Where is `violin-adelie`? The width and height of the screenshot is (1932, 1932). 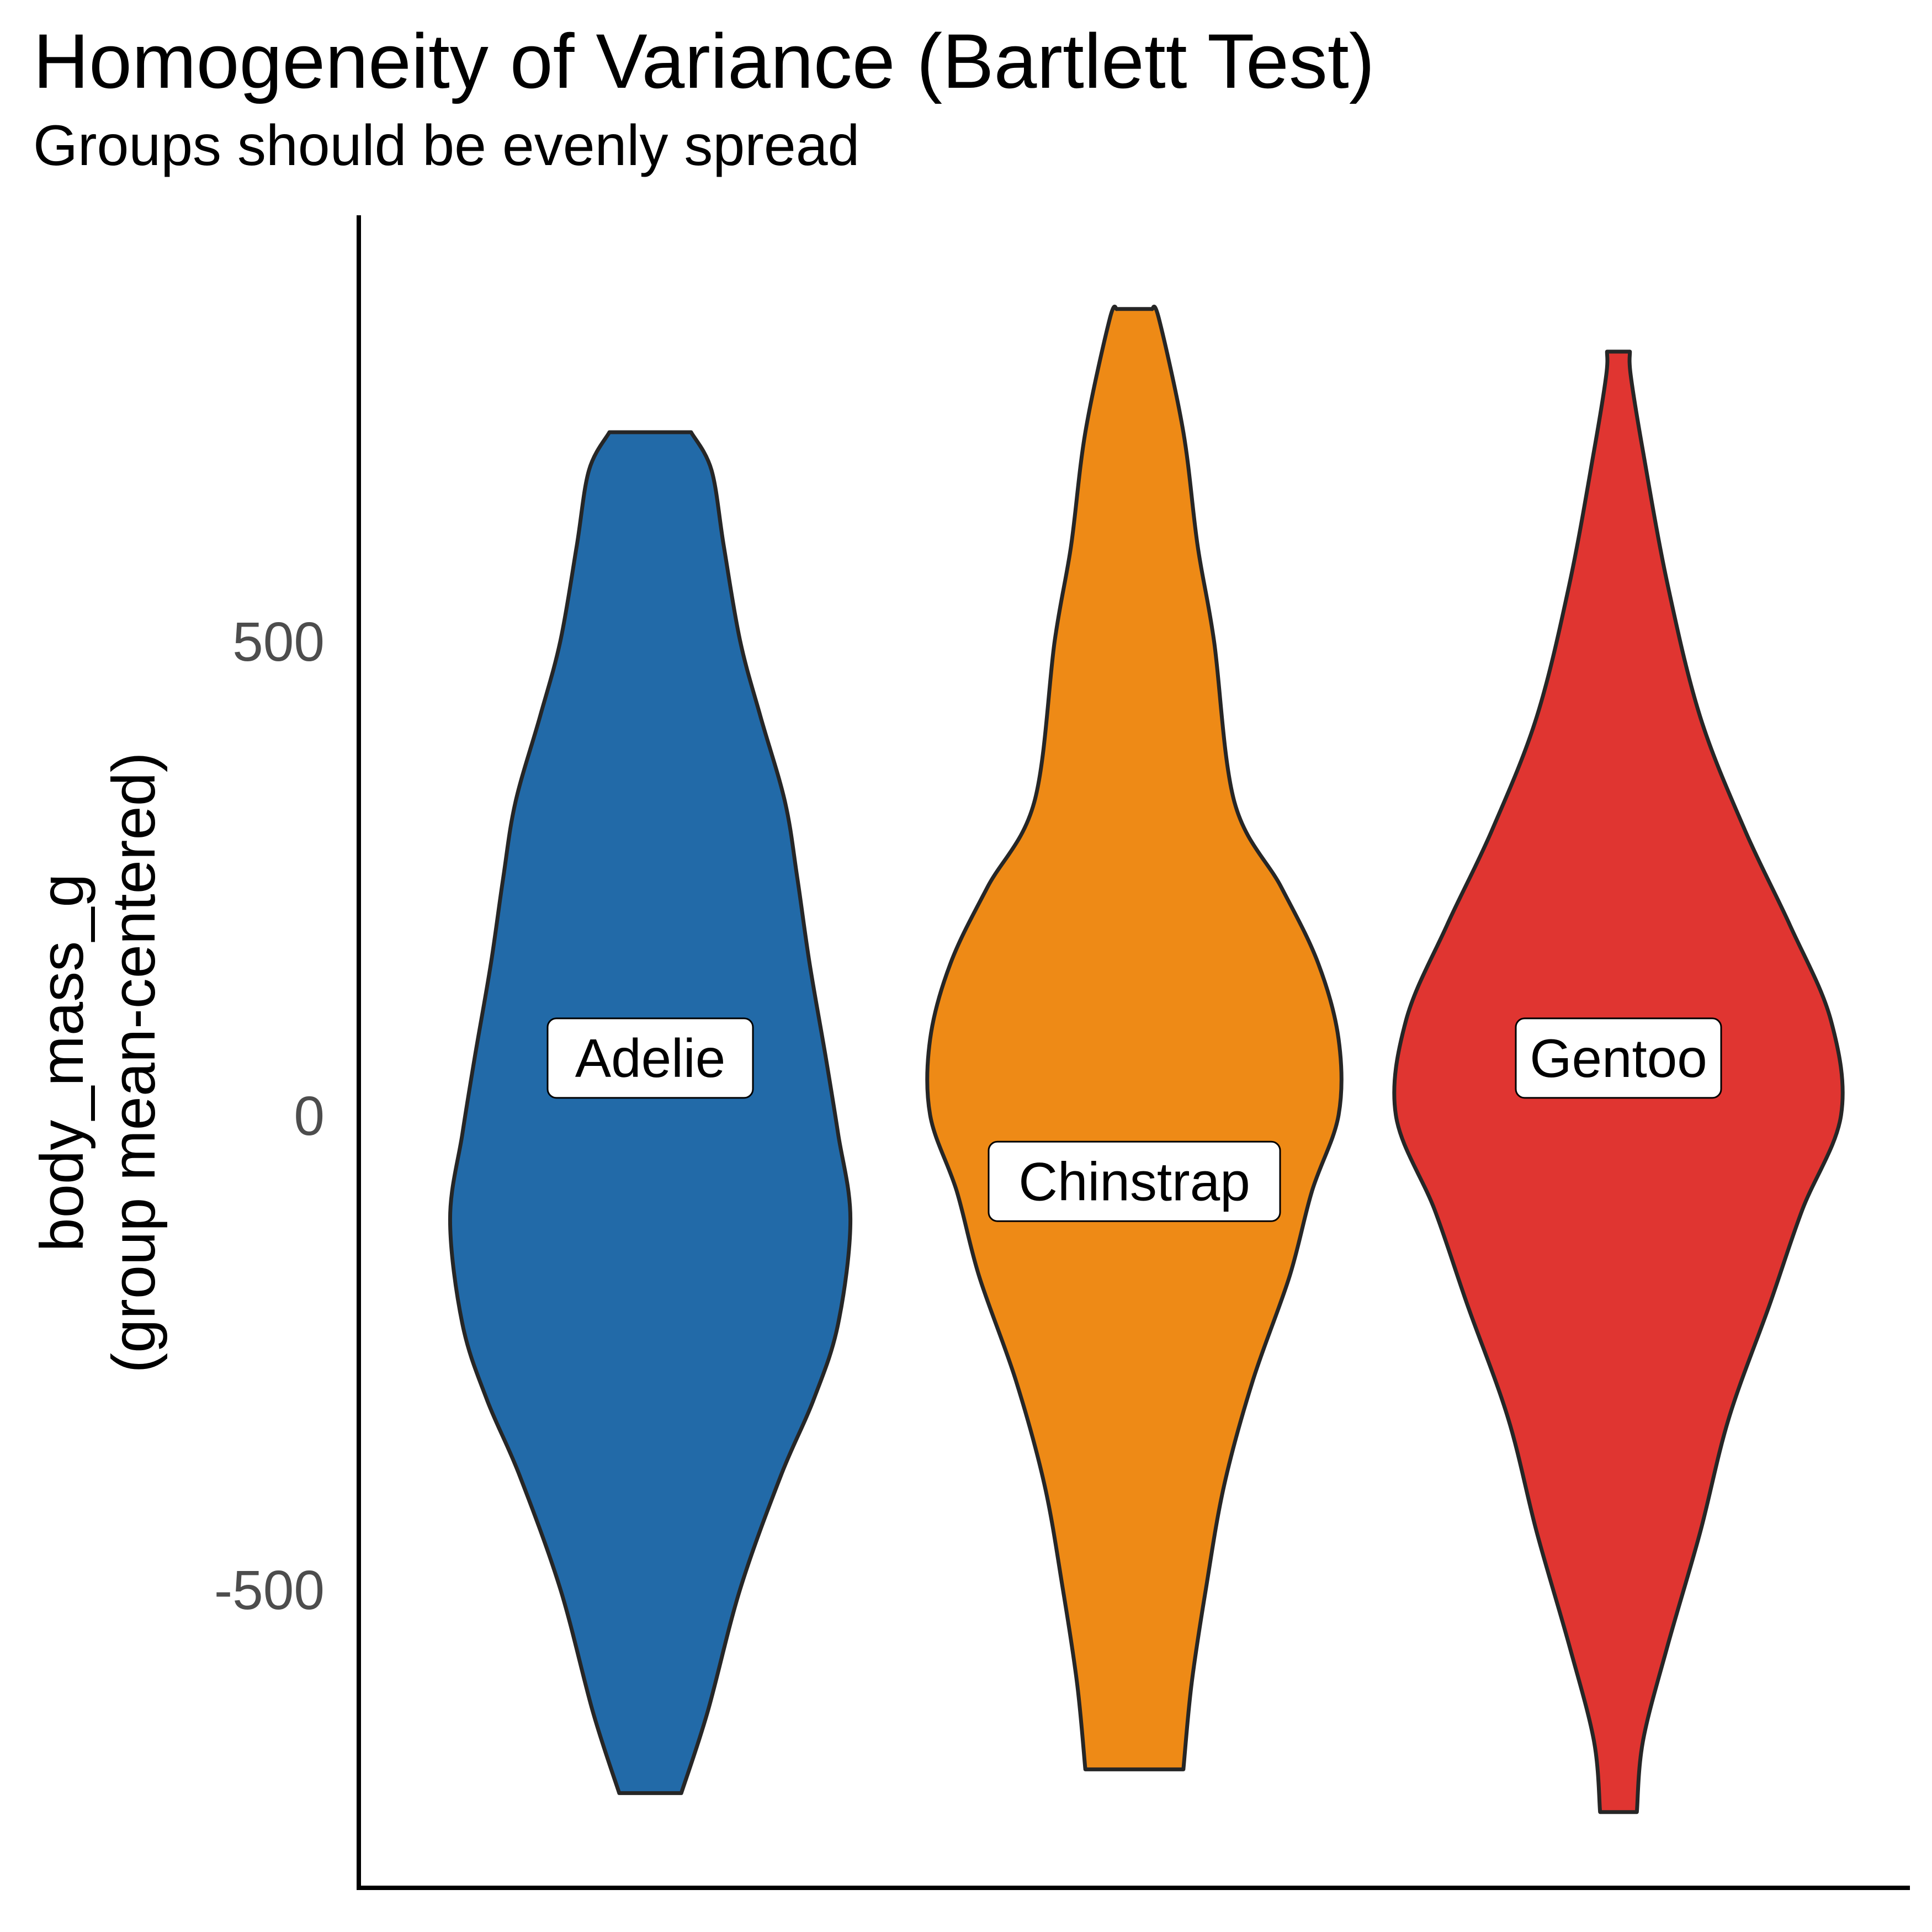
violin-adelie is located at coordinates (650, 1113).